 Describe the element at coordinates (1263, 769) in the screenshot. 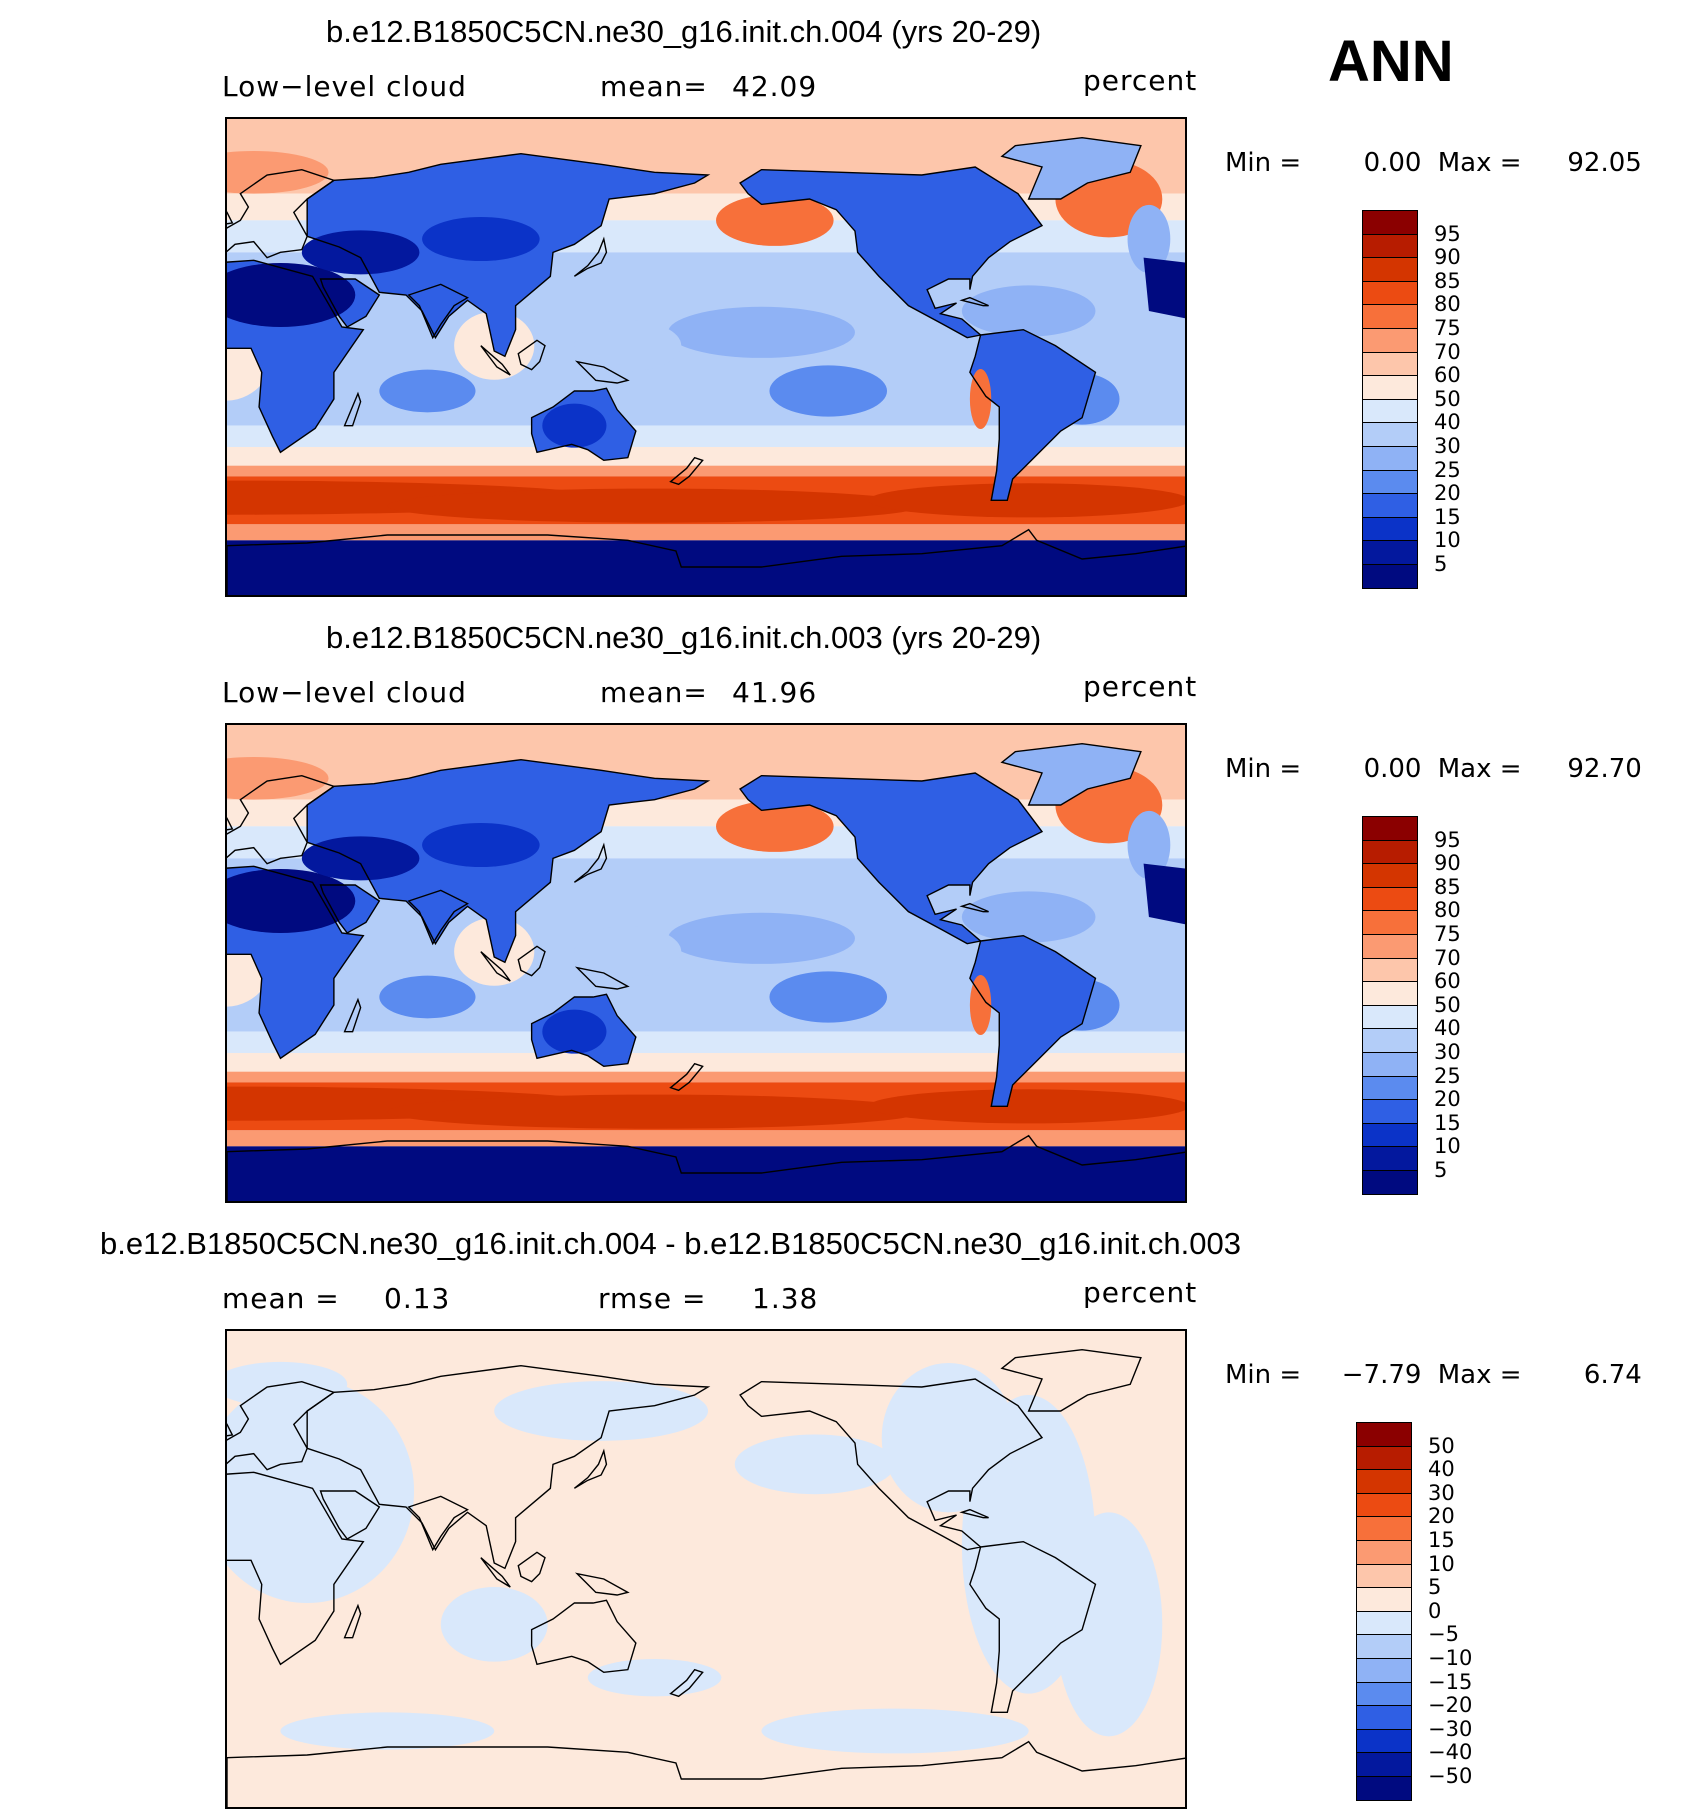

I see `min-label: Min =` at that location.